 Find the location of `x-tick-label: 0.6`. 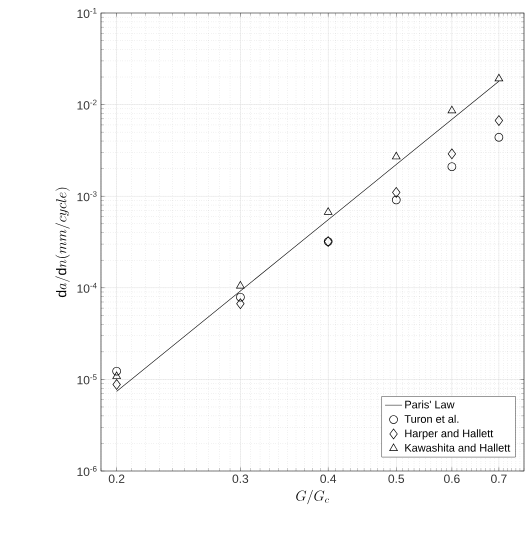

x-tick-label: 0.6 is located at coordinates (452, 478).